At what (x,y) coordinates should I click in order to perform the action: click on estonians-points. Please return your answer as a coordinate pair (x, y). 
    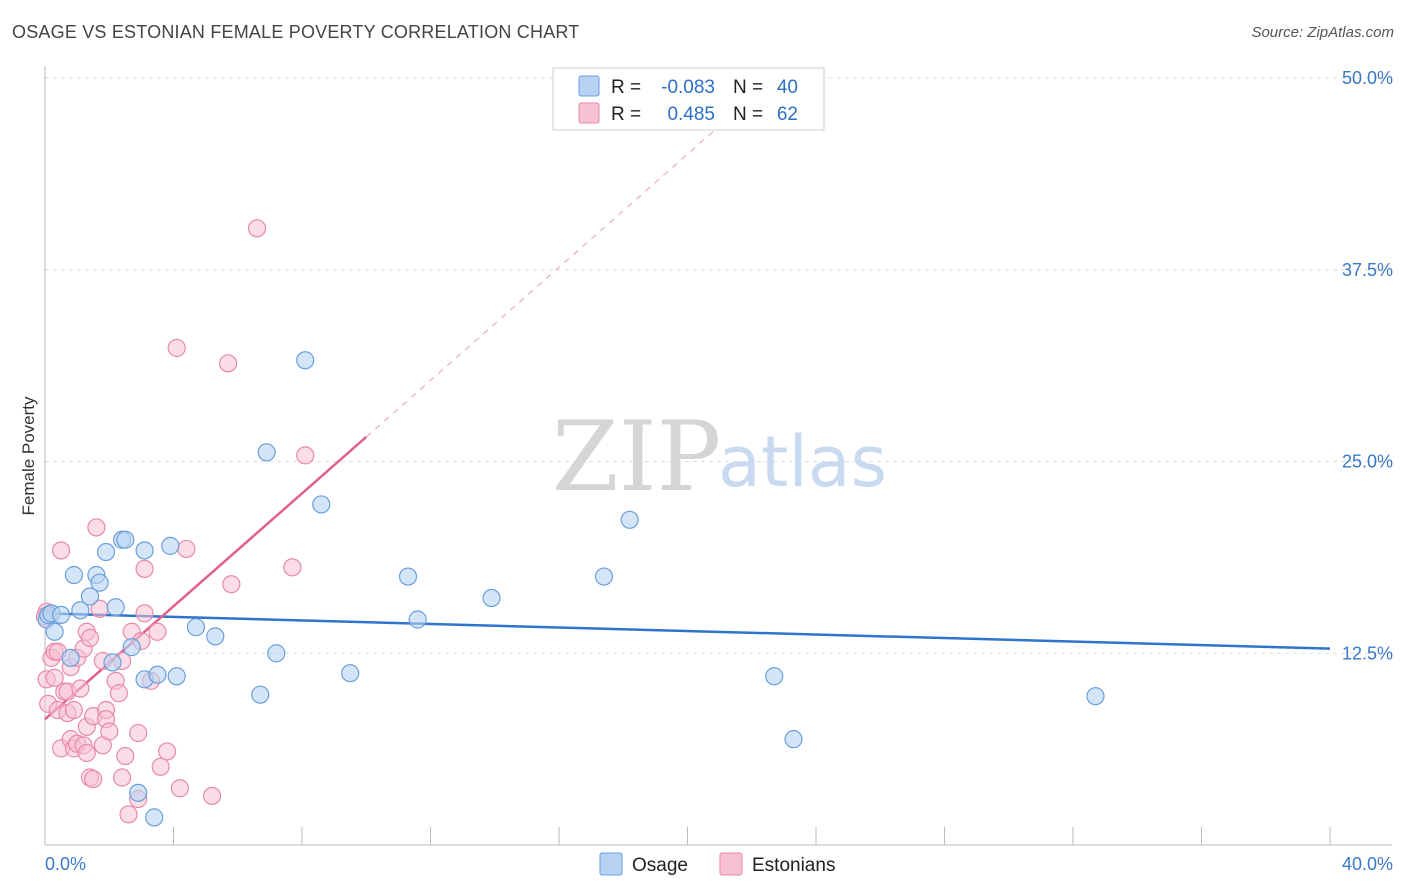
    Looking at the image, I should click on (175, 521).